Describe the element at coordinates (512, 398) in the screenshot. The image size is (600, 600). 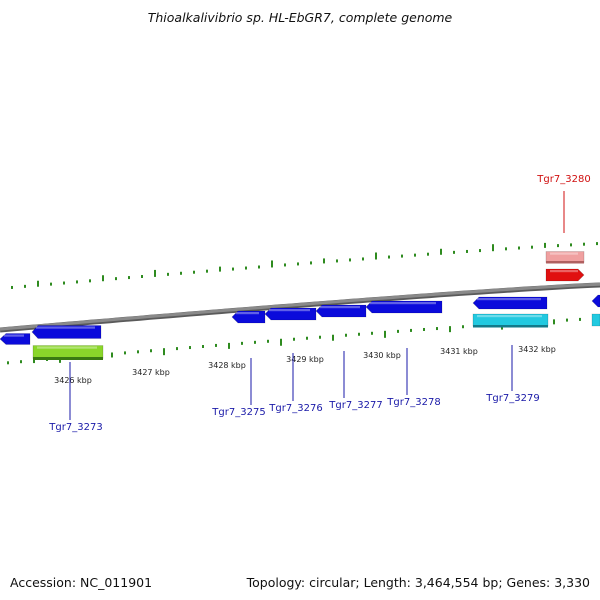
I see `gene-label: Tgr7_3279` at that location.